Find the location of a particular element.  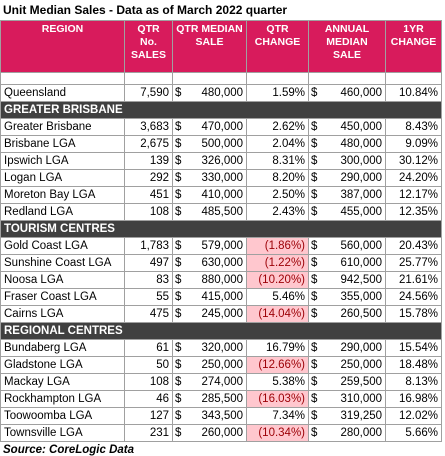

region-cell: Ipswich LGA is located at coordinates (62, 161).